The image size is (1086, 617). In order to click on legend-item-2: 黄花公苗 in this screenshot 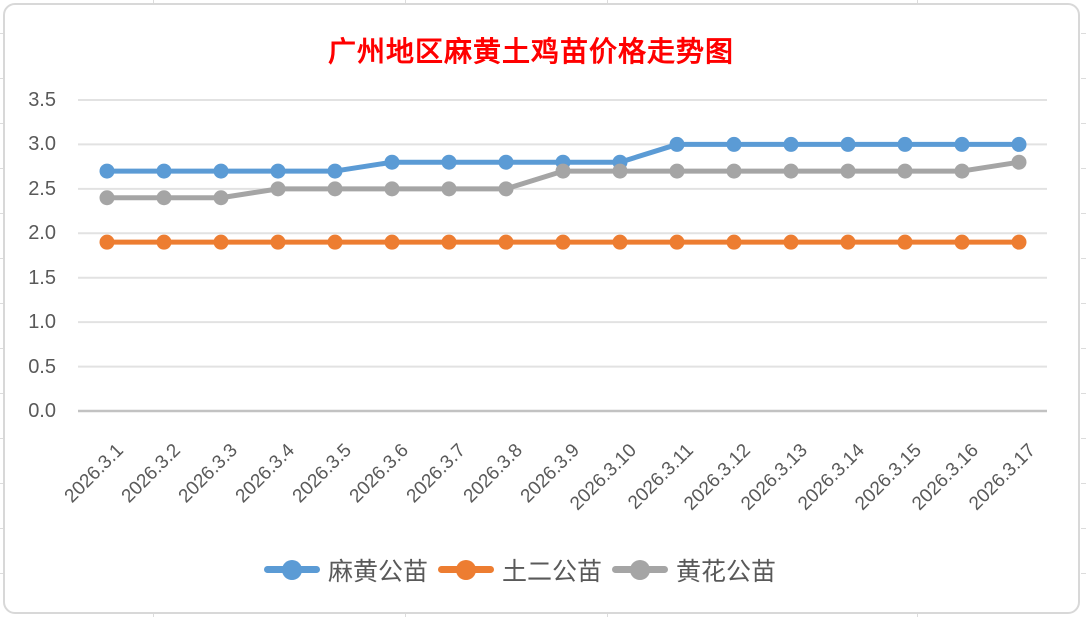, I will do `click(694, 570)`.